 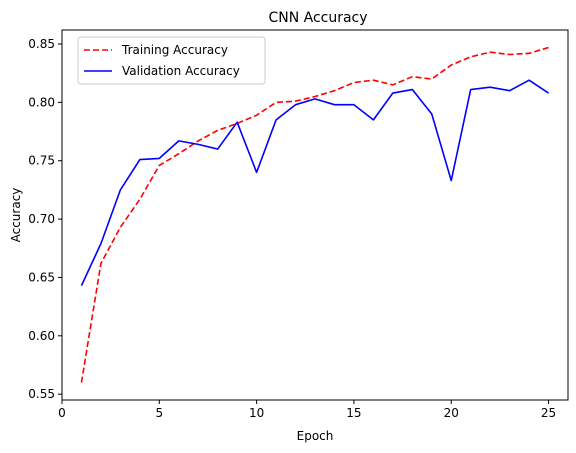 I want to click on chart-title: CNN Accuracy, so click(x=317, y=18).